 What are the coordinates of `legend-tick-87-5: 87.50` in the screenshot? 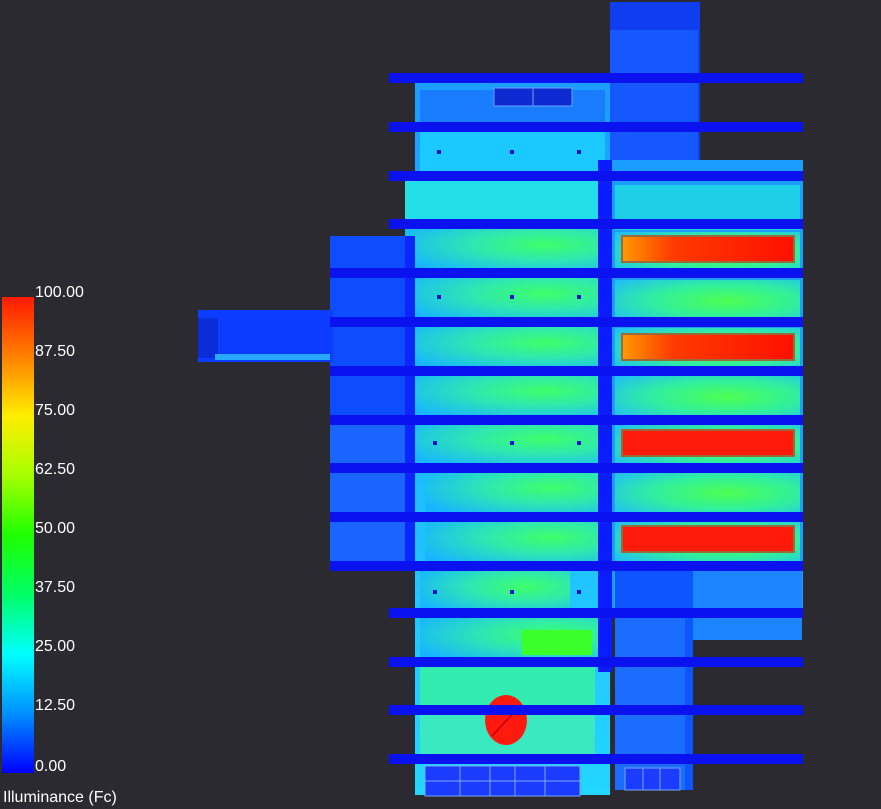 It's located at (55, 351).